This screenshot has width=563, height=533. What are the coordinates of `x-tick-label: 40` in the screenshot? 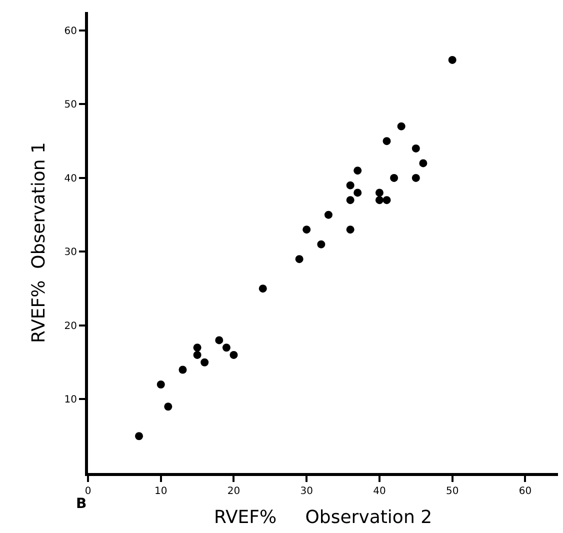 It's located at (379, 491).